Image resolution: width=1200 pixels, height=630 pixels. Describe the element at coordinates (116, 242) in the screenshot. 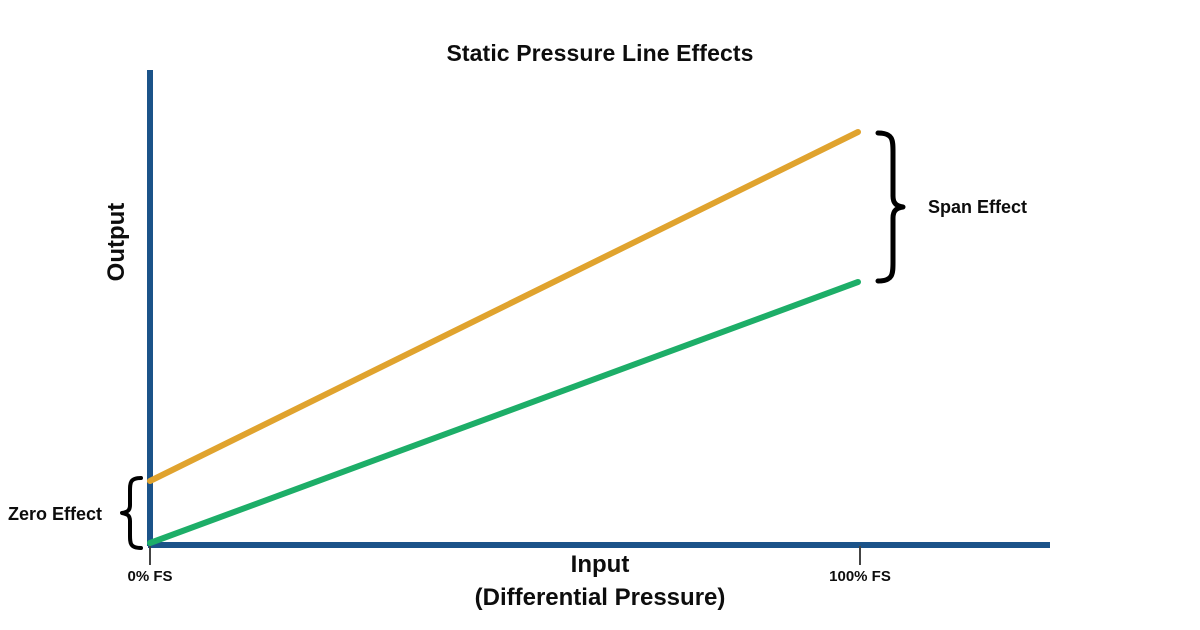

I see `y-axis-label: Output` at that location.